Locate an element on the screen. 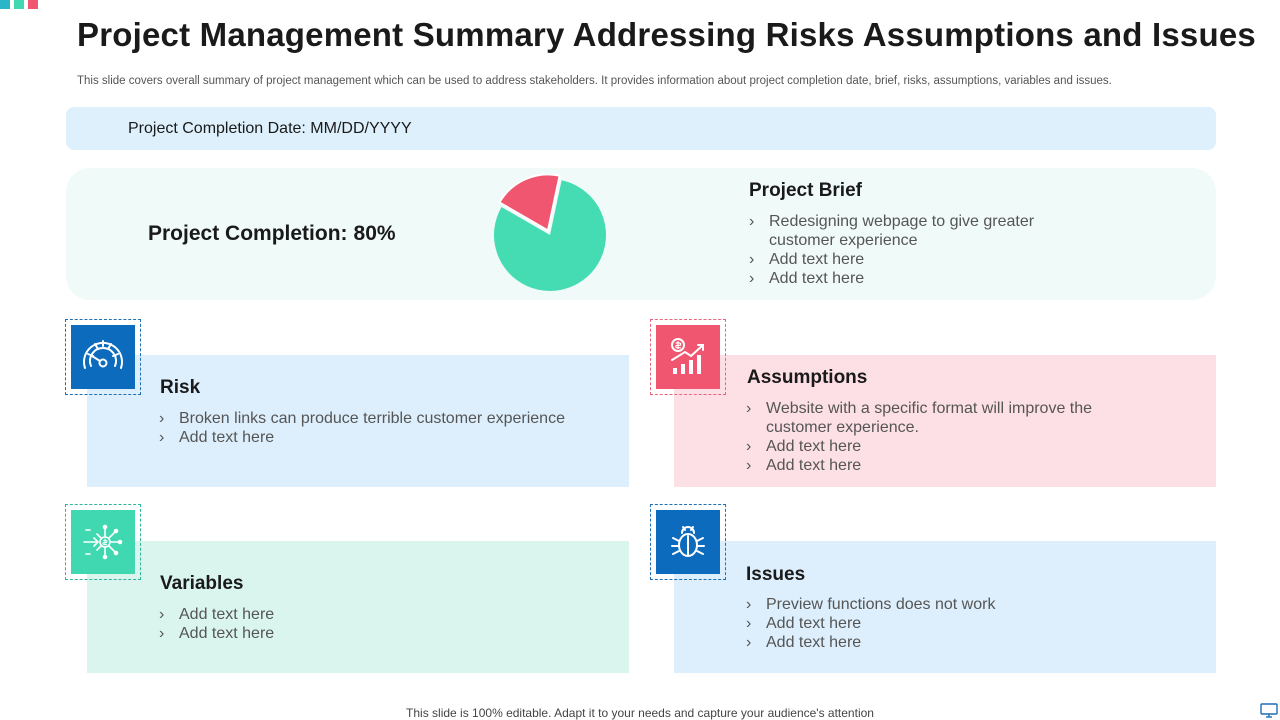 Image resolution: width=1280 pixels, height=720 pixels. corner-accent-teal is located at coordinates (5, 4).